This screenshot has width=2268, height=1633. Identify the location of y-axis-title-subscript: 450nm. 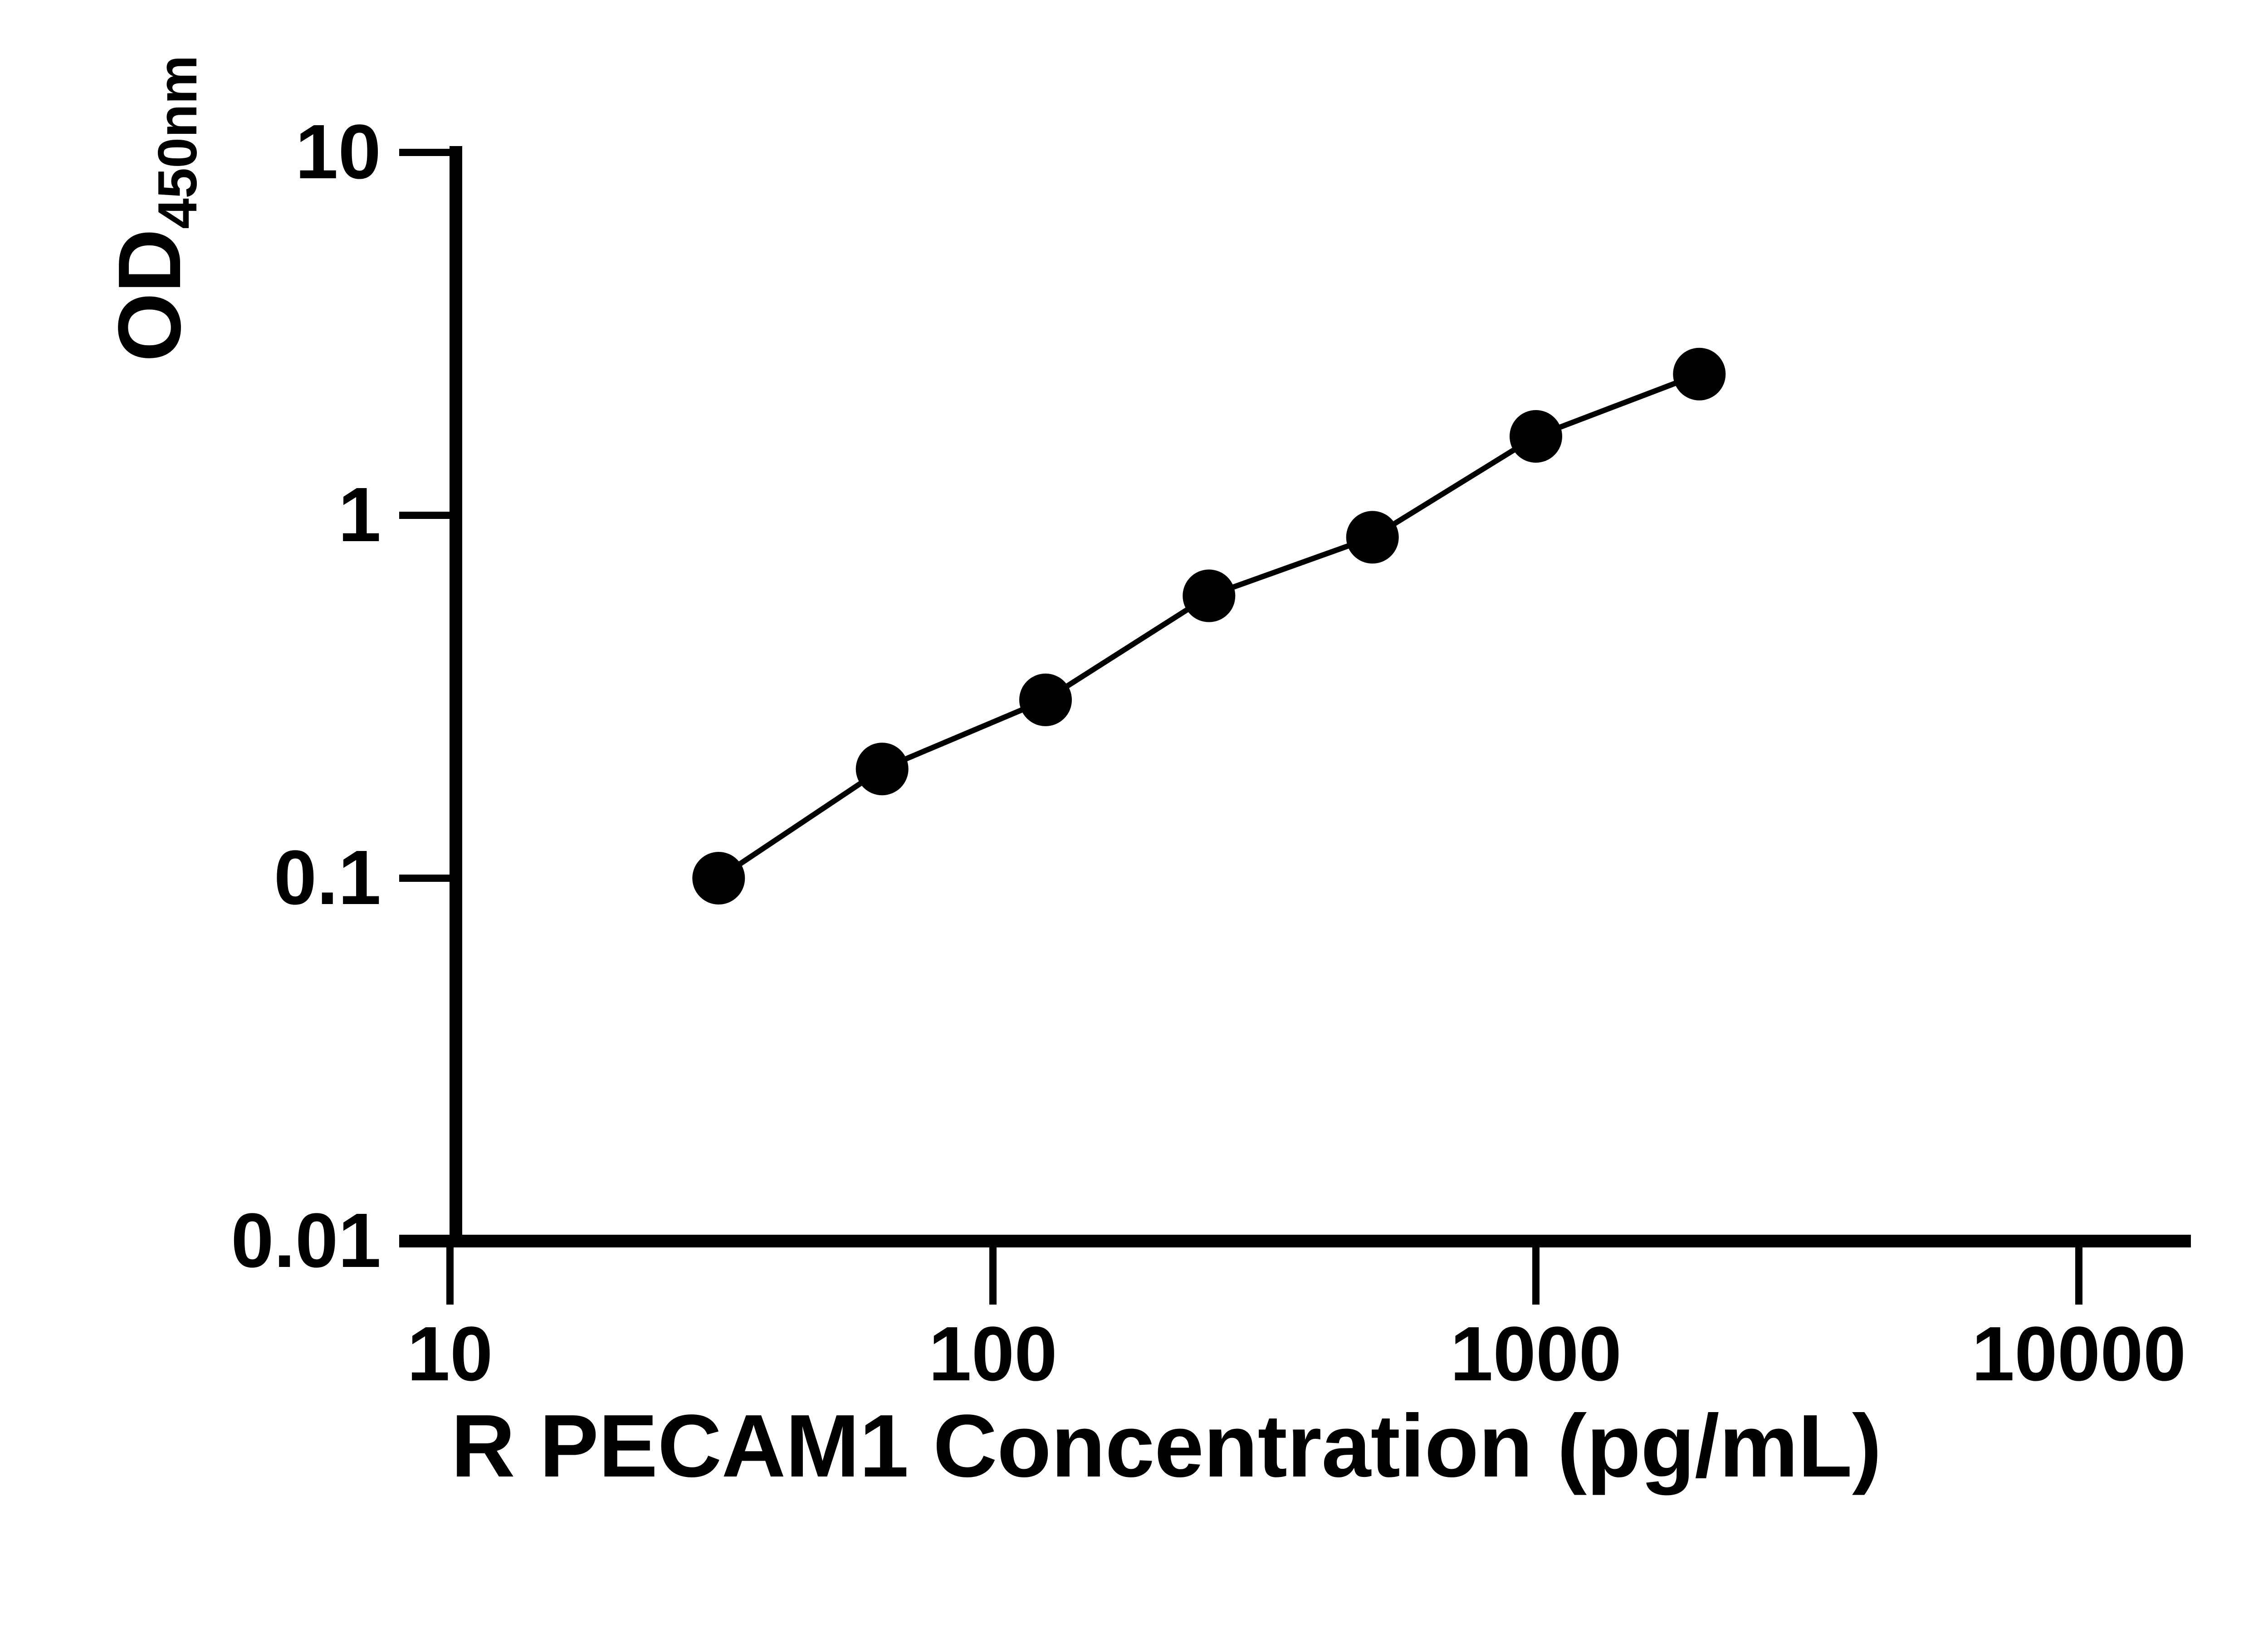
(178, 142).